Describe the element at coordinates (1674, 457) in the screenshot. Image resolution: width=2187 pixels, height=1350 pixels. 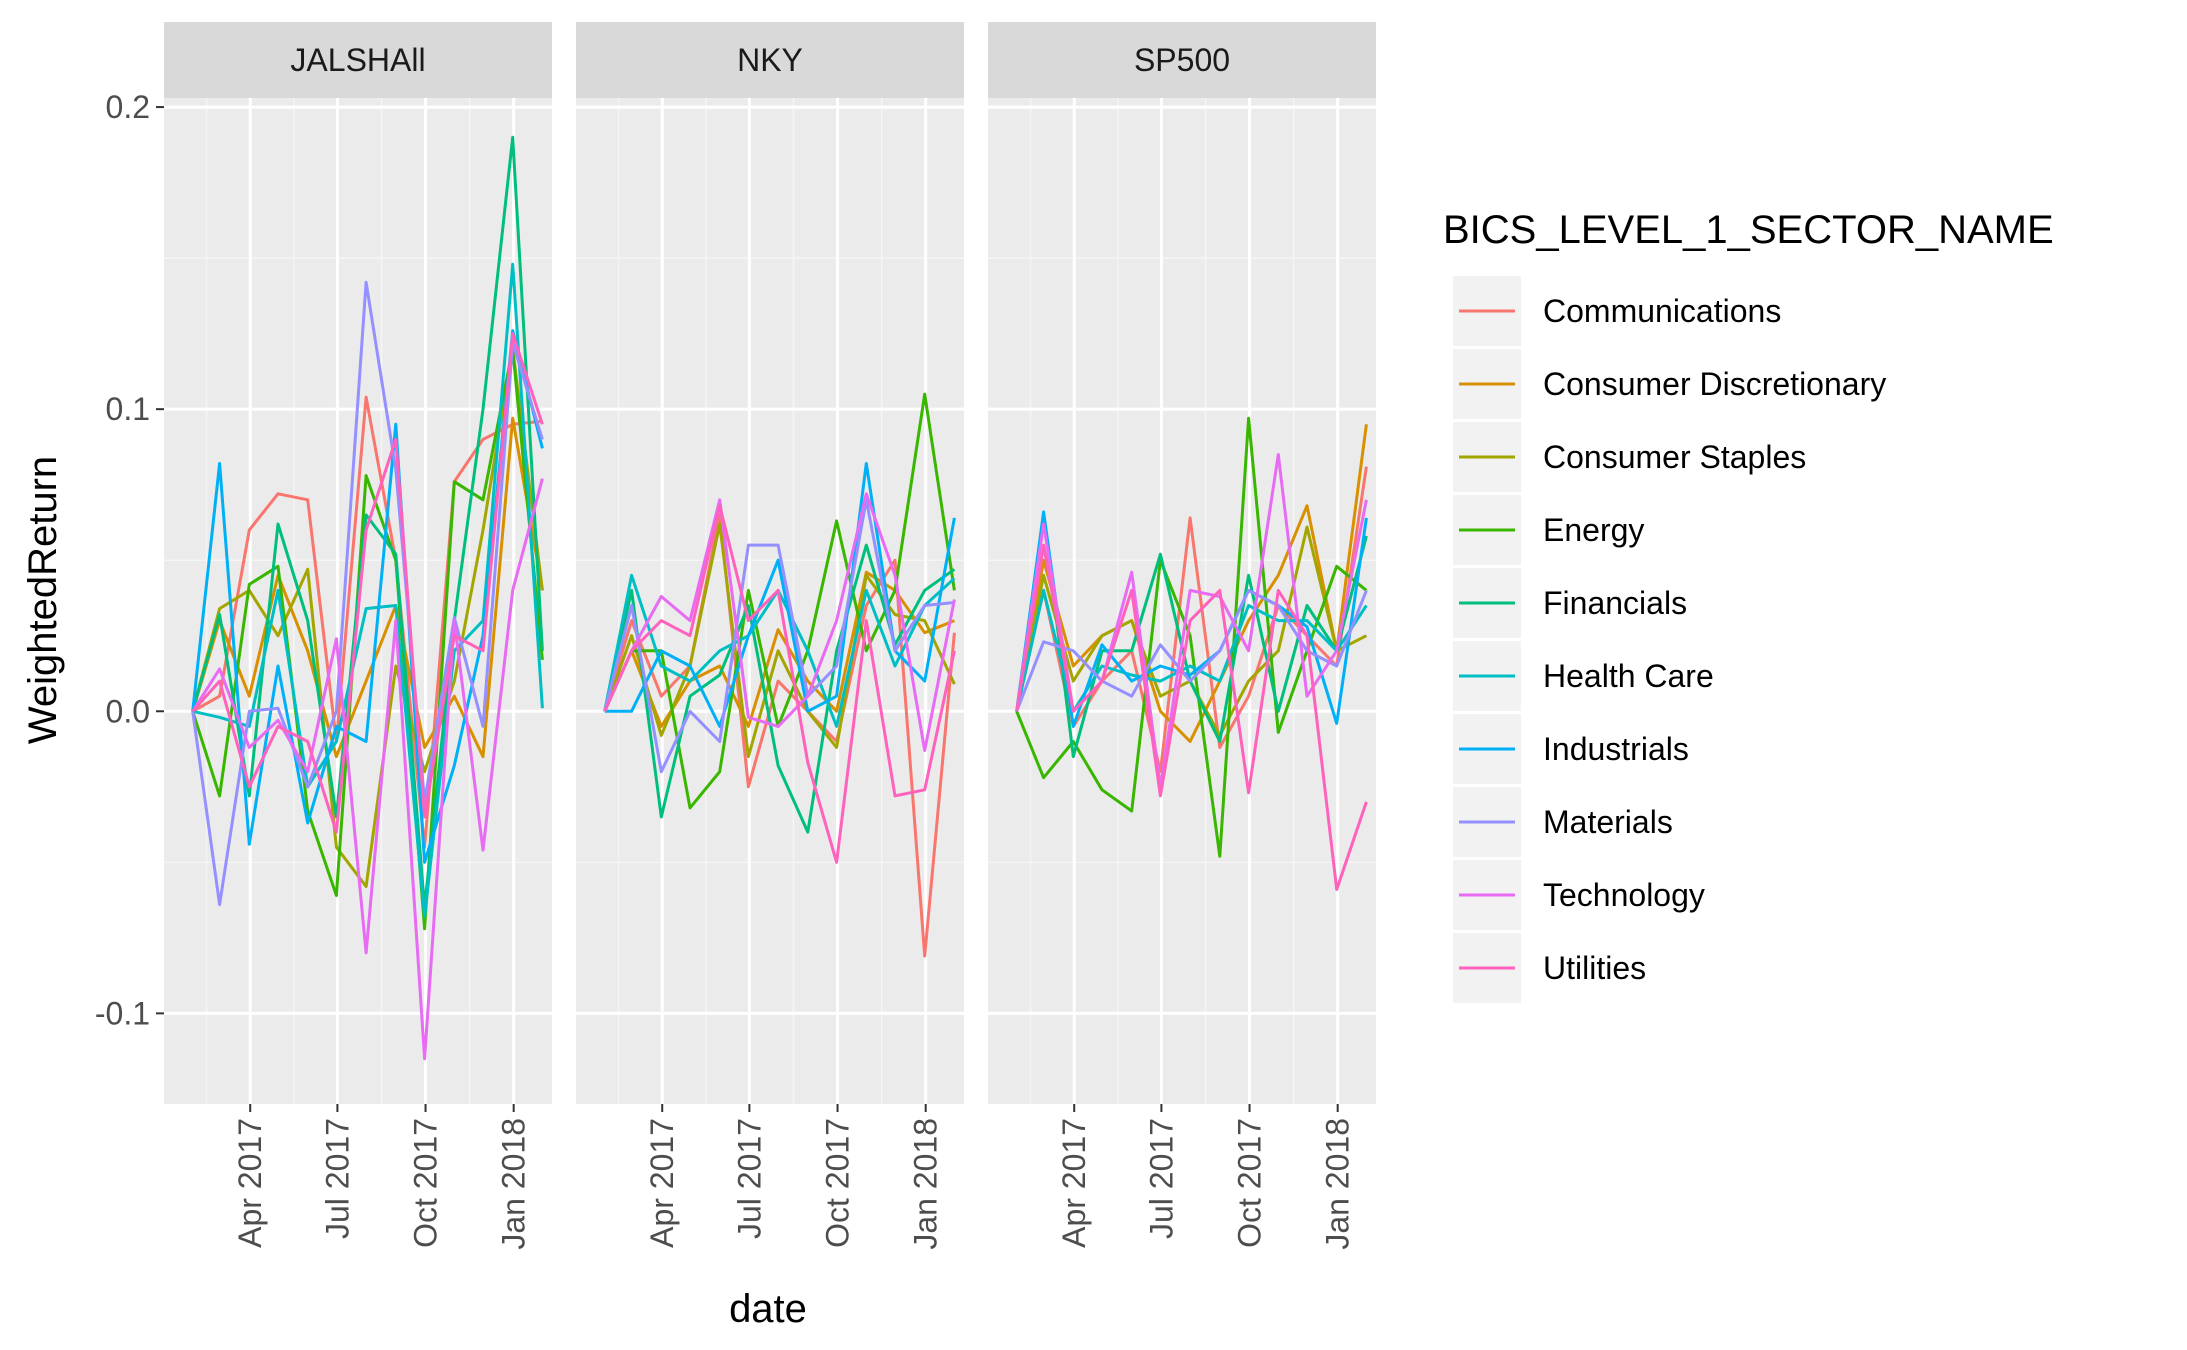
I see `legend-label: Consumer Staples` at that location.